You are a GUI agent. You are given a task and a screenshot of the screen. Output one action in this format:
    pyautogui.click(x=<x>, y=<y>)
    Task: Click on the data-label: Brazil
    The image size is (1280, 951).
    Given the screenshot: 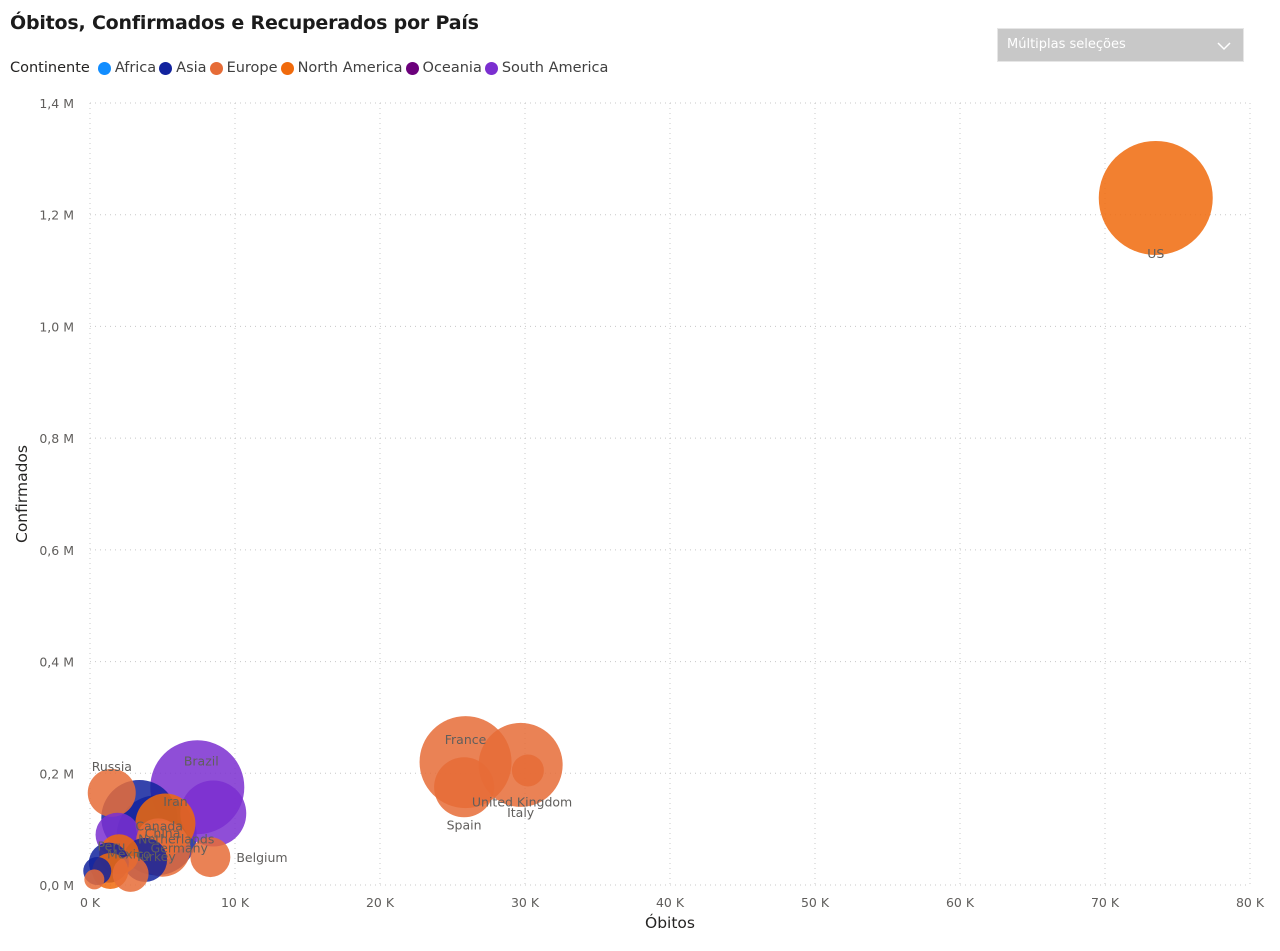 What is the action you would take?
    pyautogui.click(x=201, y=760)
    